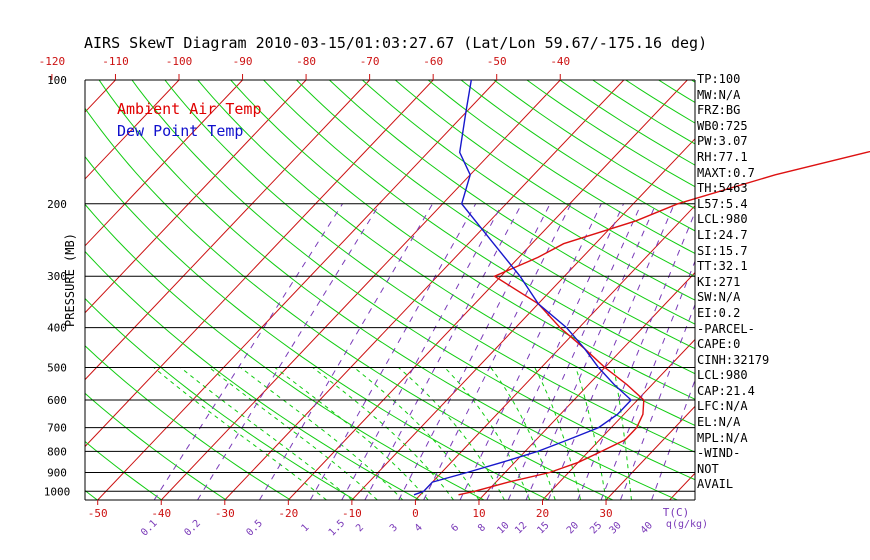  Describe the element at coordinates (719, 94) in the screenshot. I see `index-mw: MW:N/A` at that location.